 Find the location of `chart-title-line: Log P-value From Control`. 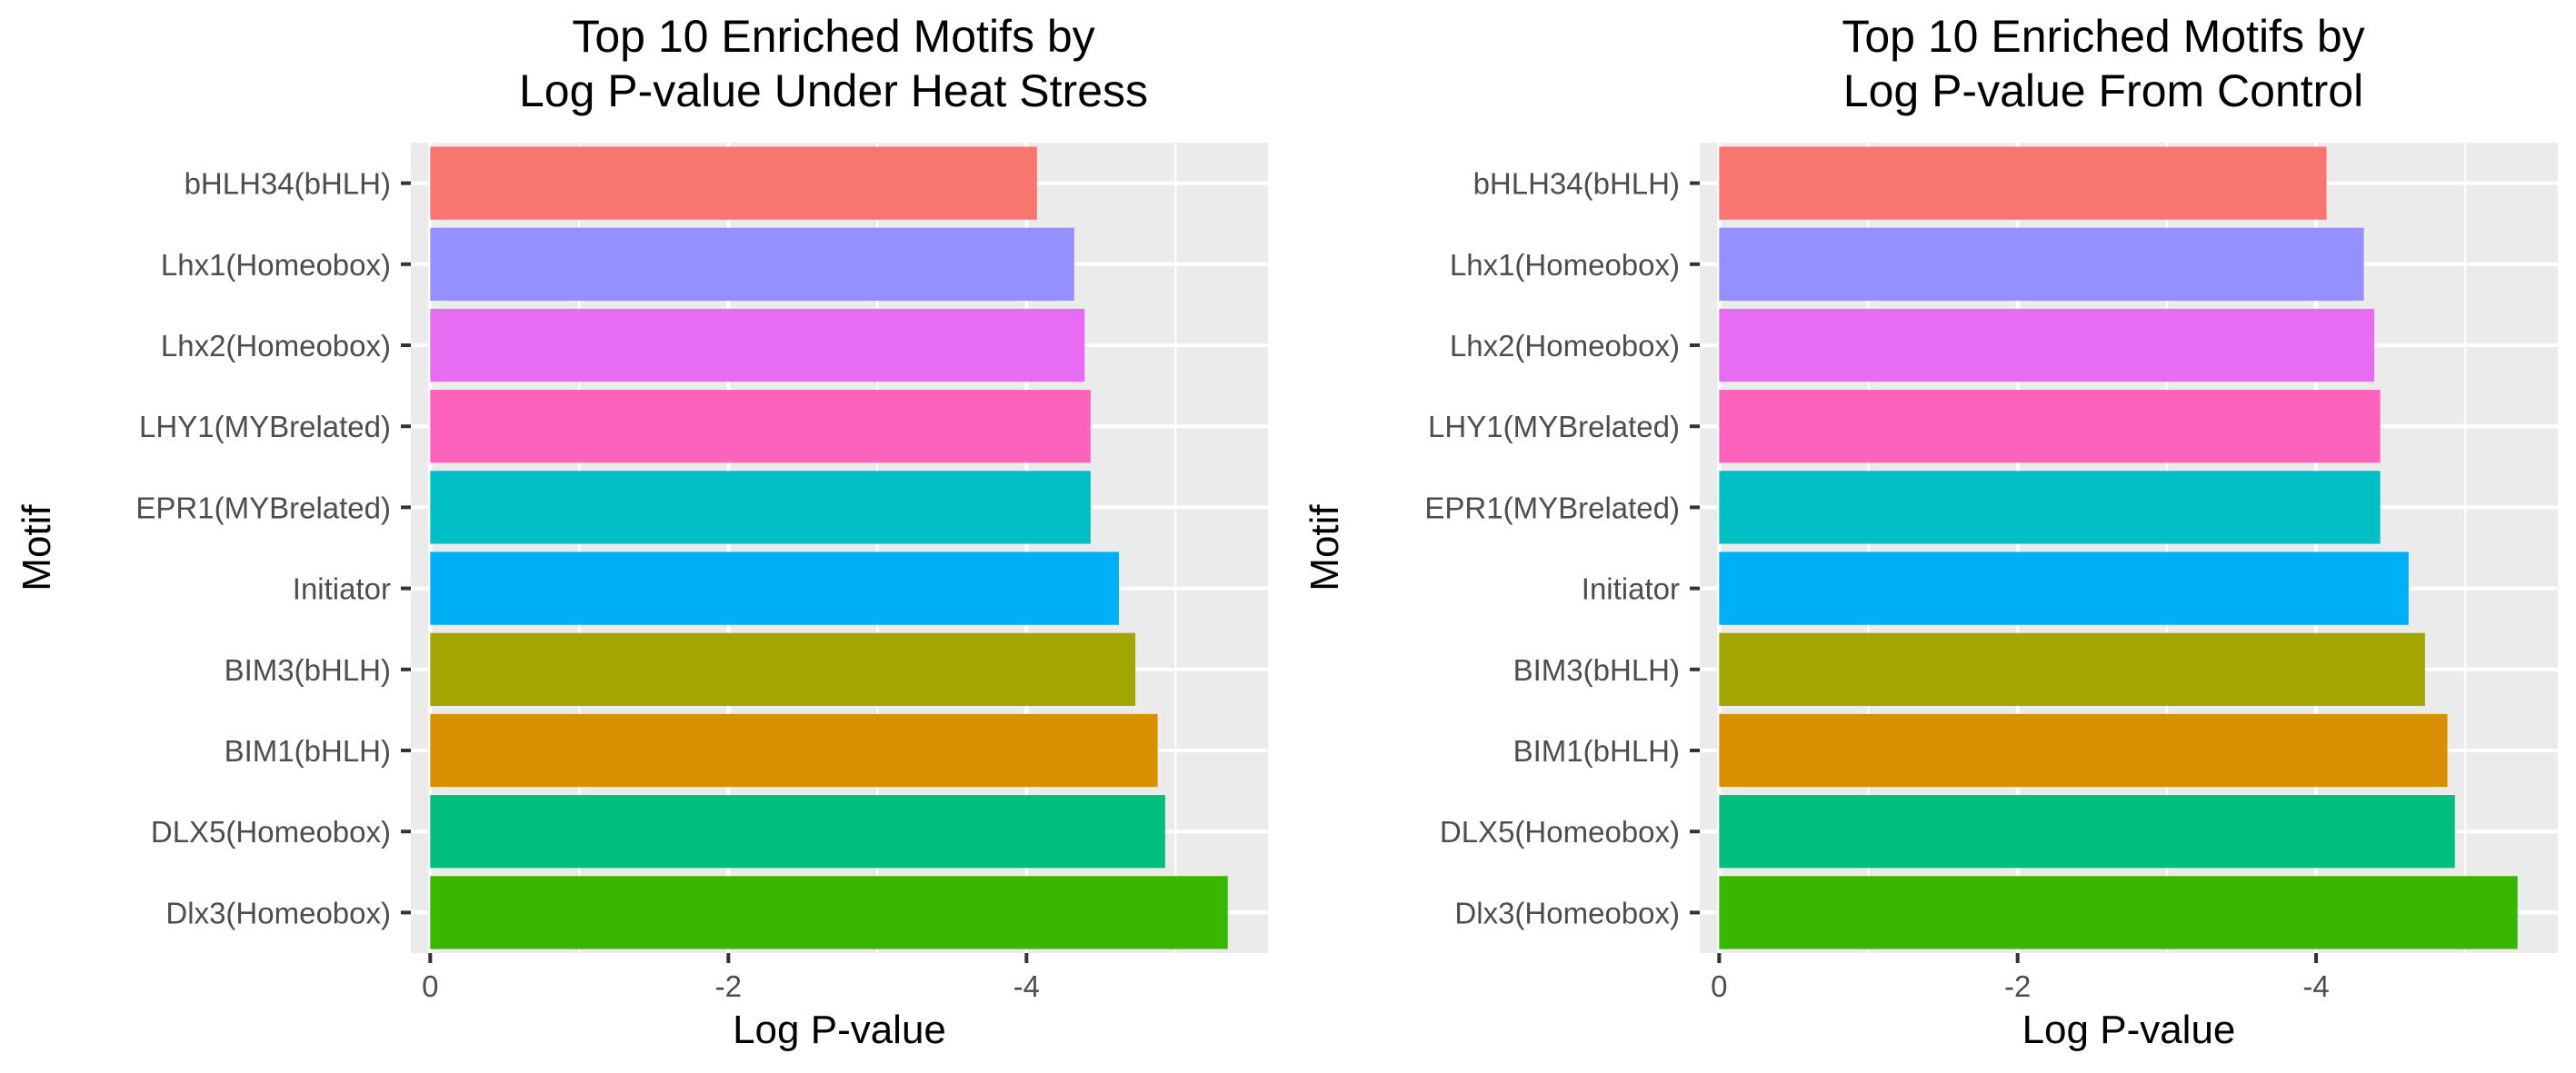

chart-title-line: Log P-value From Control is located at coordinates (2103, 91).